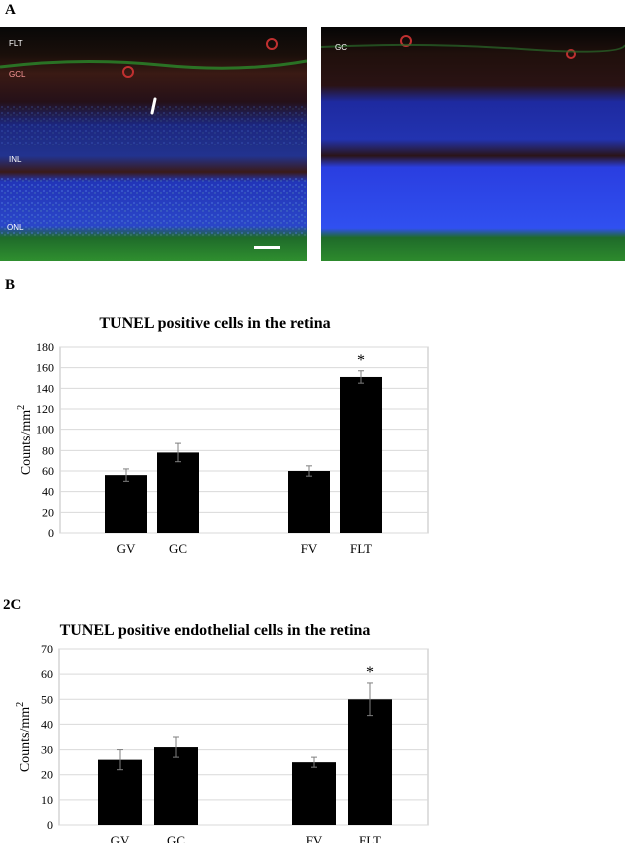  I want to click on micrograph-gc-image, so click(473, 144).